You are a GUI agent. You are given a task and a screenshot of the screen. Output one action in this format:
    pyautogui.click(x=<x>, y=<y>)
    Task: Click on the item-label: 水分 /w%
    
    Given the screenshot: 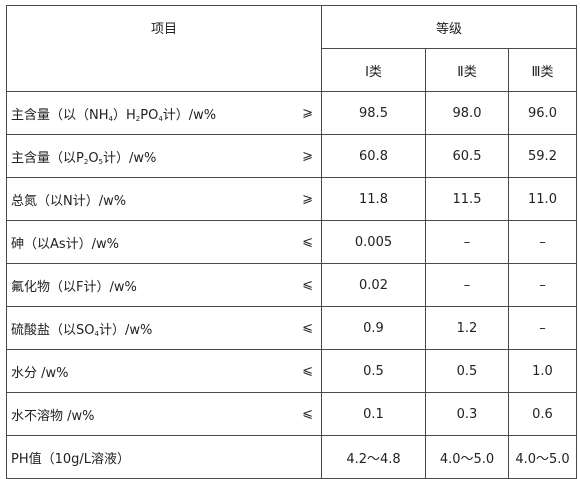 What is the action you would take?
    pyautogui.click(x=40, y=373)
    